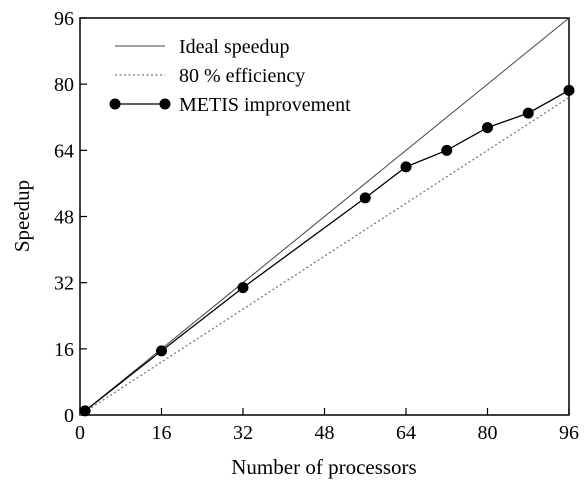  Describe the element at coordinates (323, 467) in the screenshot. I see `x-axis-title: Number of processors` at that location.